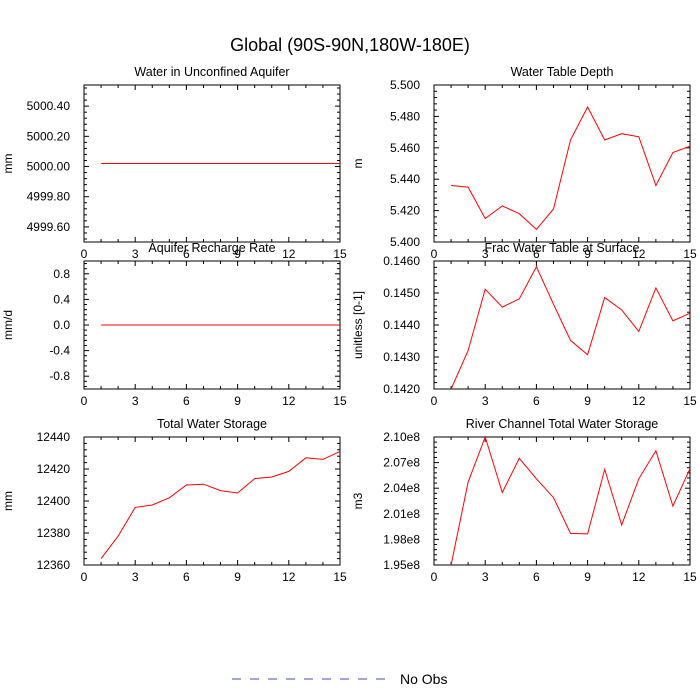 This screenshot has height=700, width=700. Describe the element at coordinates (49, 167) in the screenshot. I see `y-tick-label: 5000.00` at that location.